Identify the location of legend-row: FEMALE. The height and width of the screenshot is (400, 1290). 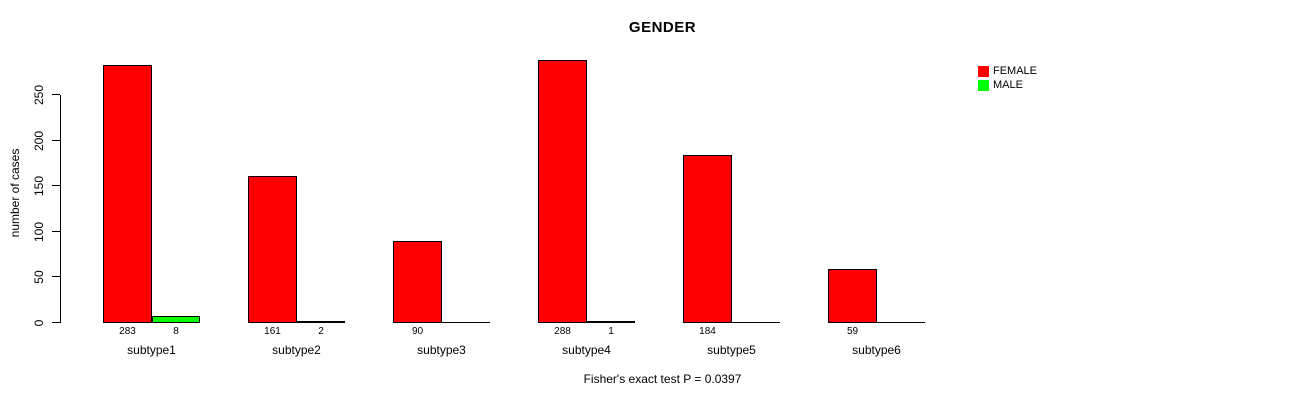
(1007, 71).